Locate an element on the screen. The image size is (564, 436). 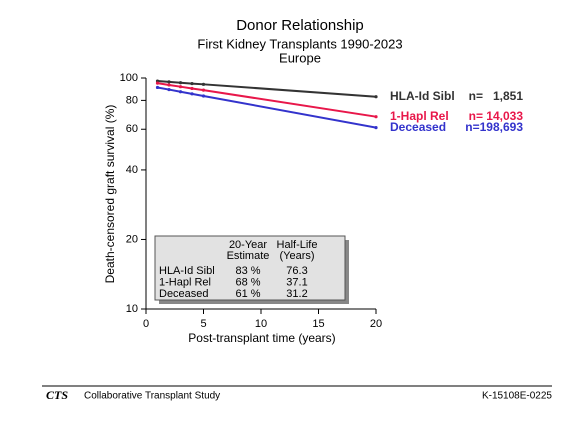
y-tick-label: 60 is located at coordinates (132, 129).